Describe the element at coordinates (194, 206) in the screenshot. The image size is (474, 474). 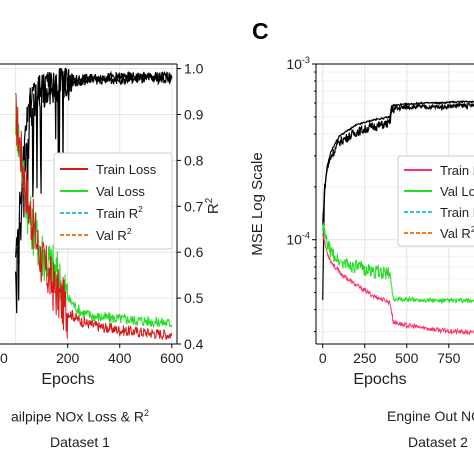
I see `y2-tick-label: 0.7` at that location.